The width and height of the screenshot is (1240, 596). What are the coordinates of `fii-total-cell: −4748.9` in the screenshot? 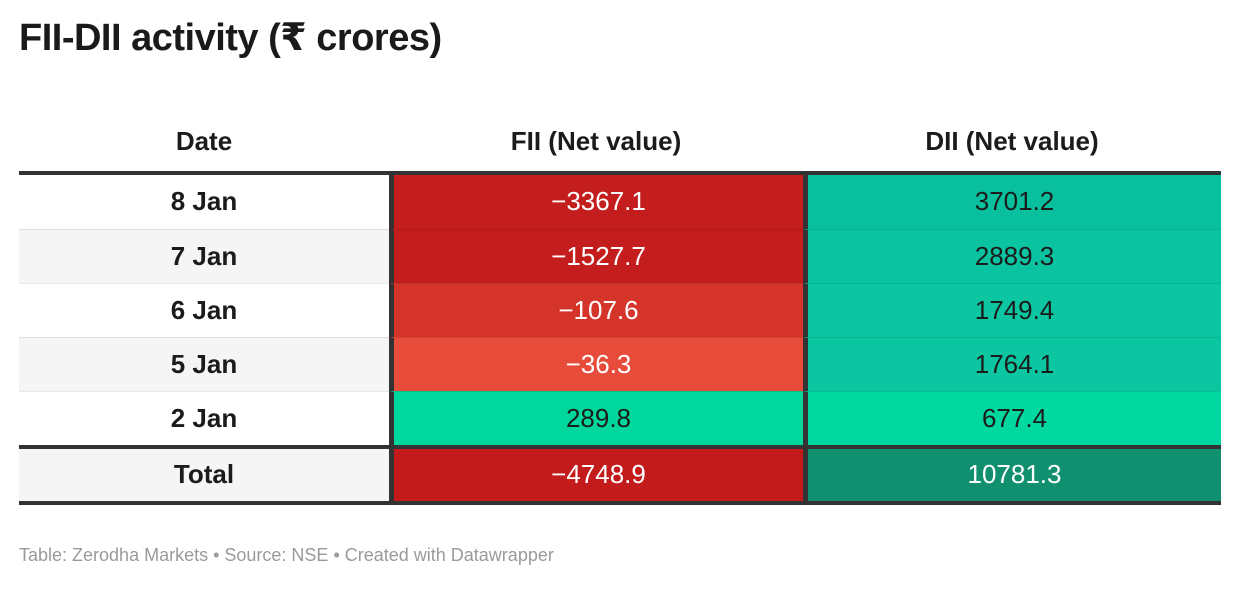 It's located at (596, 474).